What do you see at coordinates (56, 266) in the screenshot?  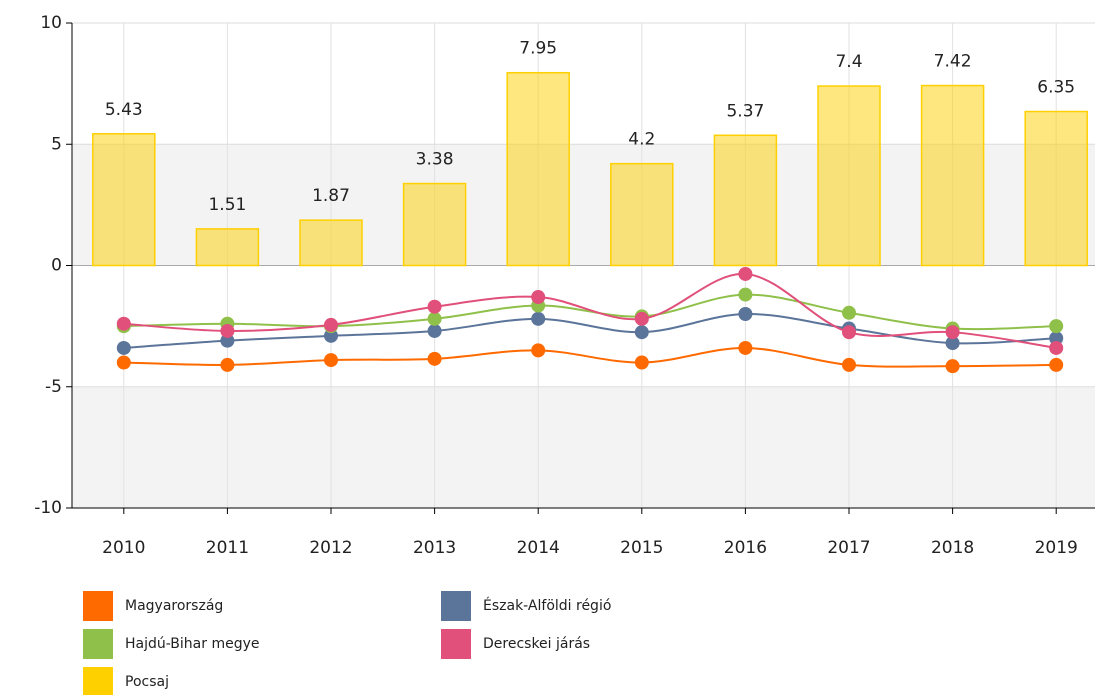 I see `y-tick-label: 0` at bounding box center [56, 266].